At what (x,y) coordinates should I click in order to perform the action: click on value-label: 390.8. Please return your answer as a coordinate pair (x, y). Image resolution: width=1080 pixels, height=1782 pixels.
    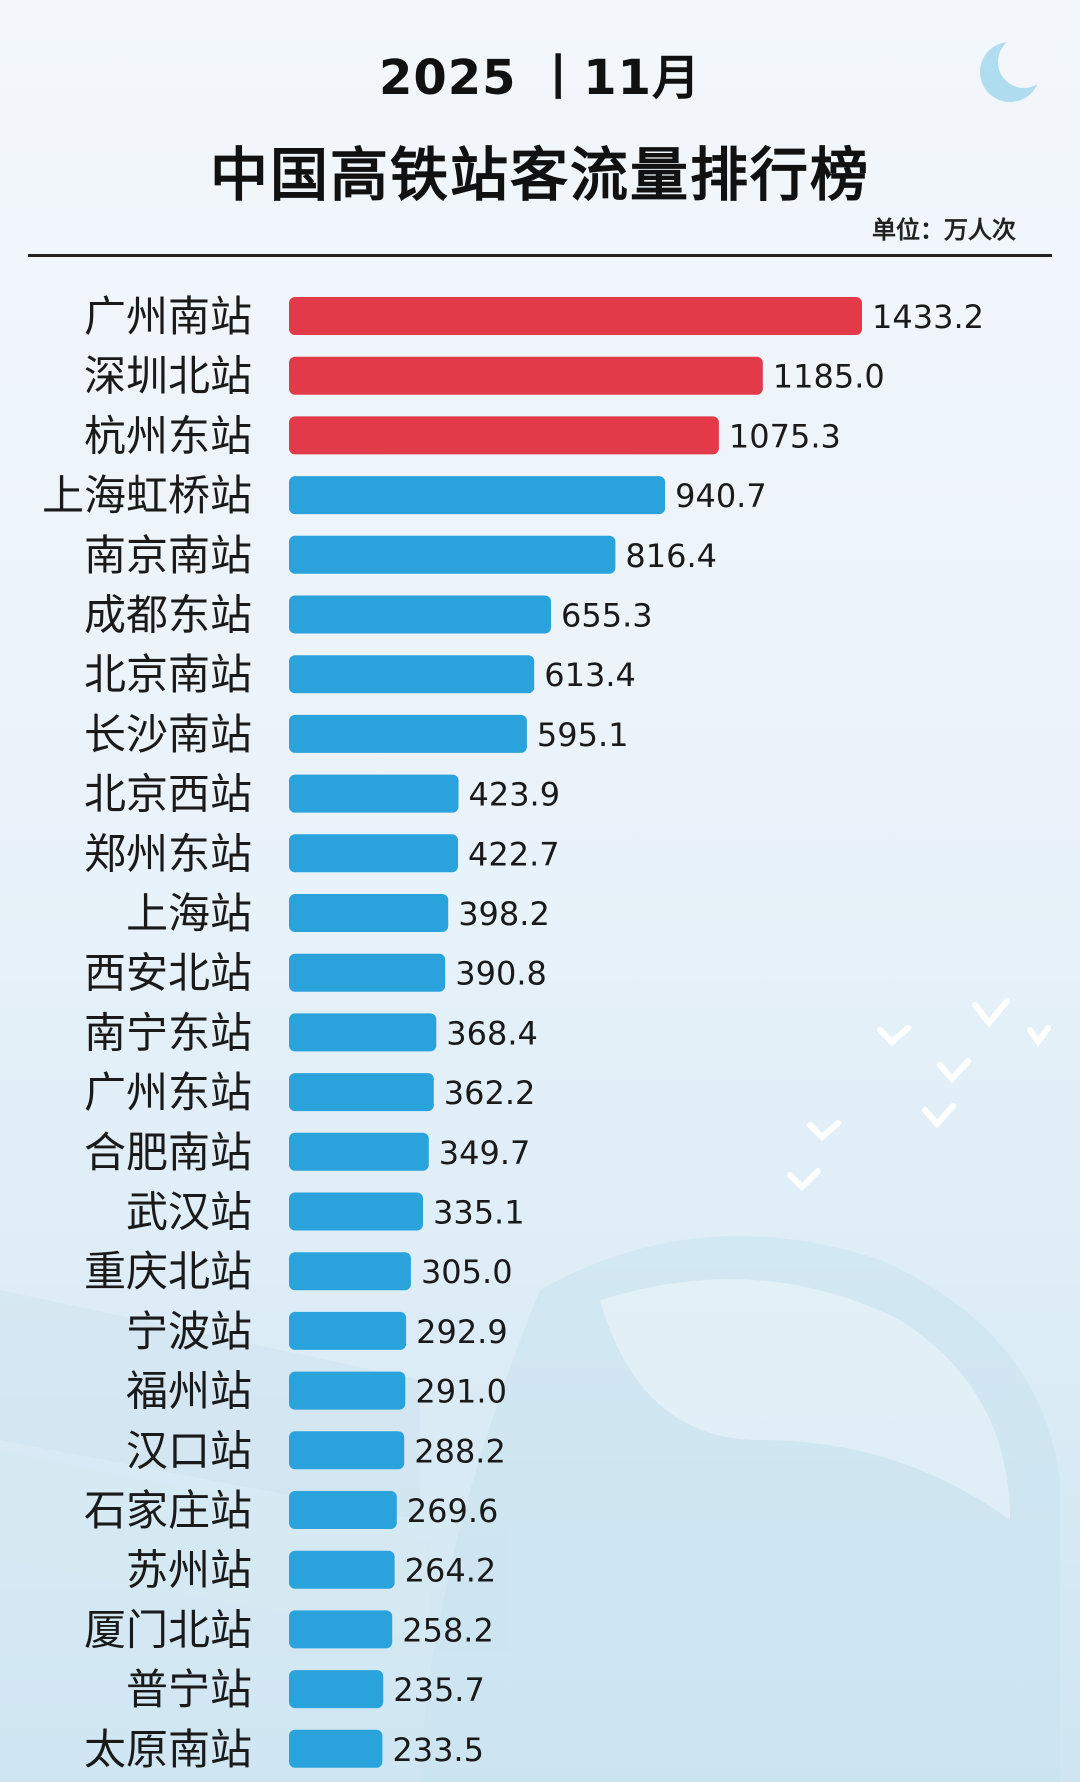
    Looking at the image, I should click on (501, 974).